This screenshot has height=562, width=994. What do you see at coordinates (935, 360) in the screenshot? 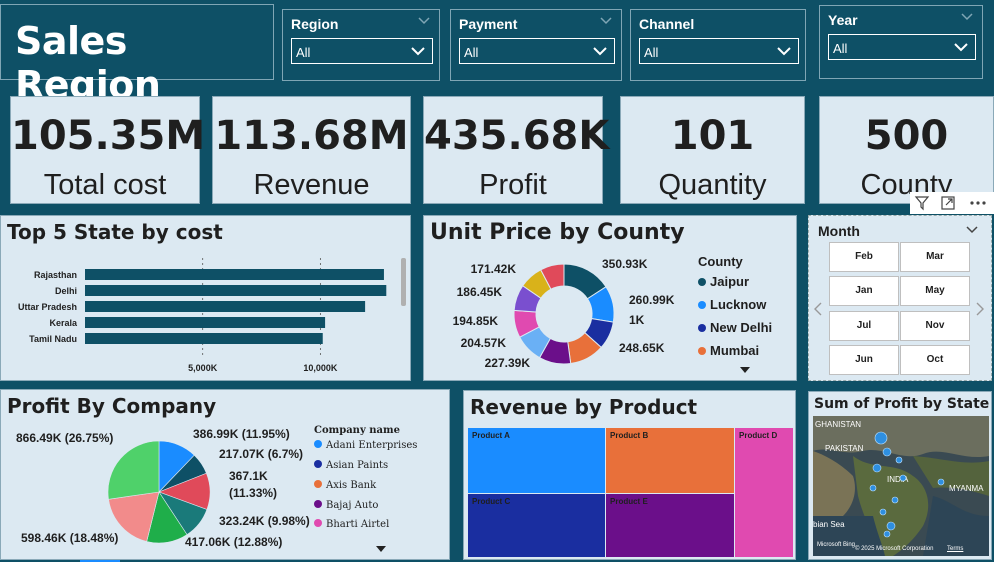
I see `month-button: Oct` at bounding box center [935, 360].